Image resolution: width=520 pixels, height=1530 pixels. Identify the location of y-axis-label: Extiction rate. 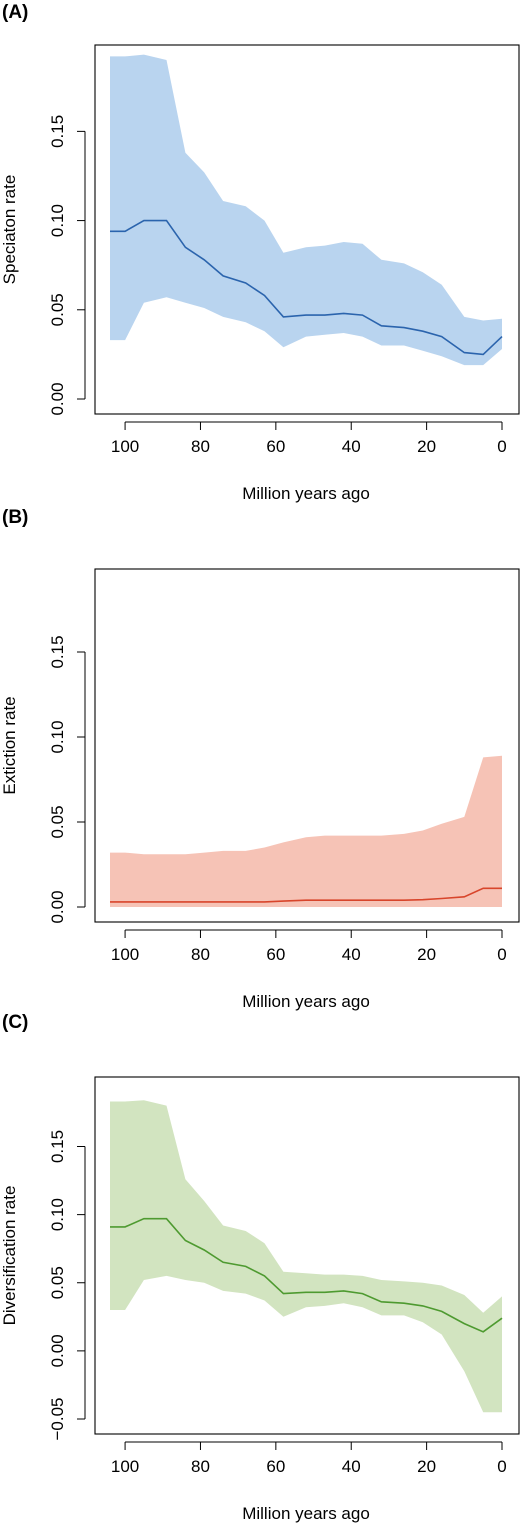
(9, 745).